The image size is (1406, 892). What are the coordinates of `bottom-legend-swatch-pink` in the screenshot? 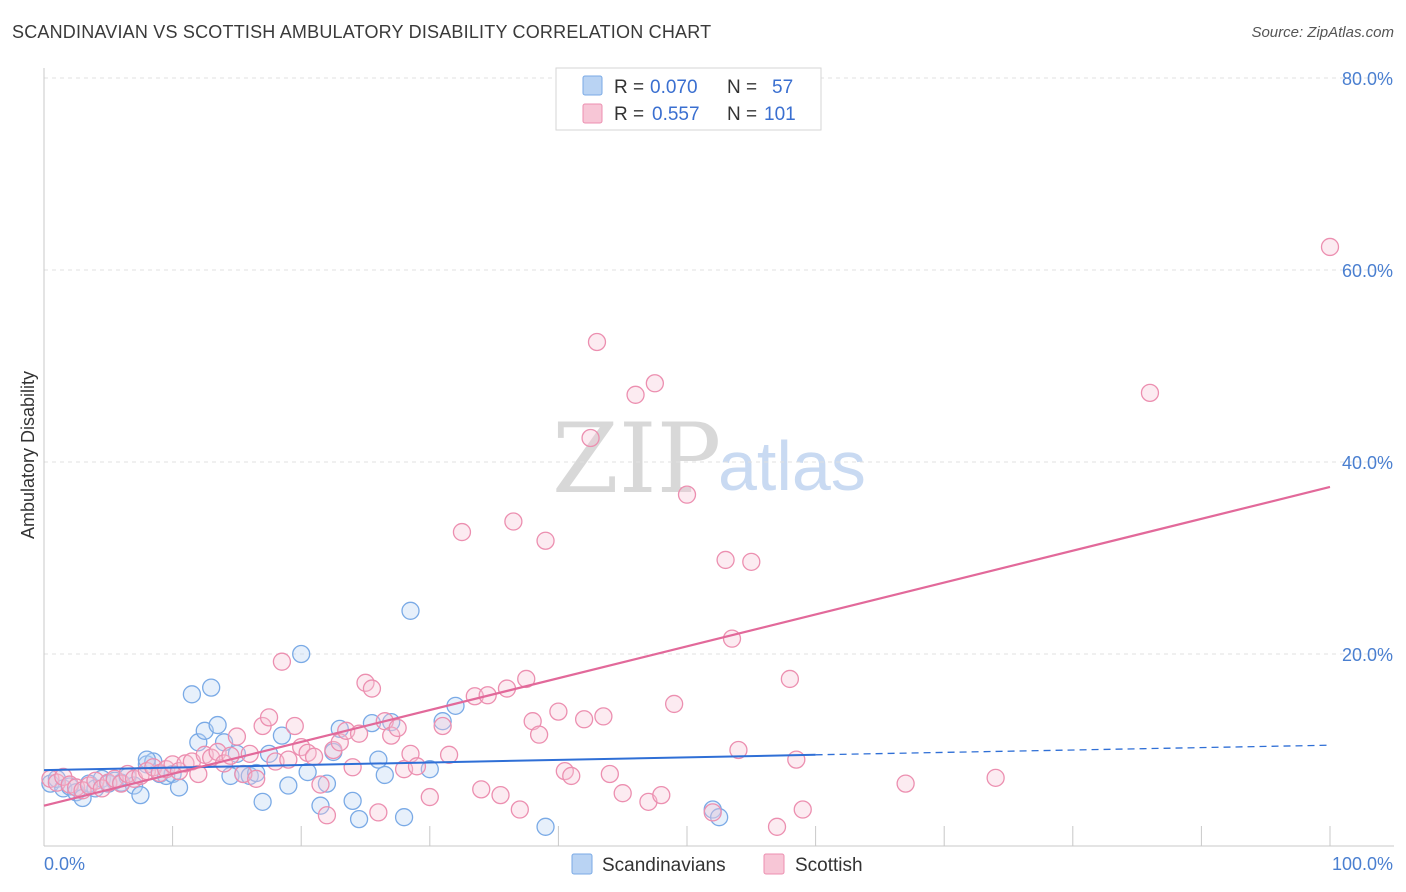 It's located at (774, 864).